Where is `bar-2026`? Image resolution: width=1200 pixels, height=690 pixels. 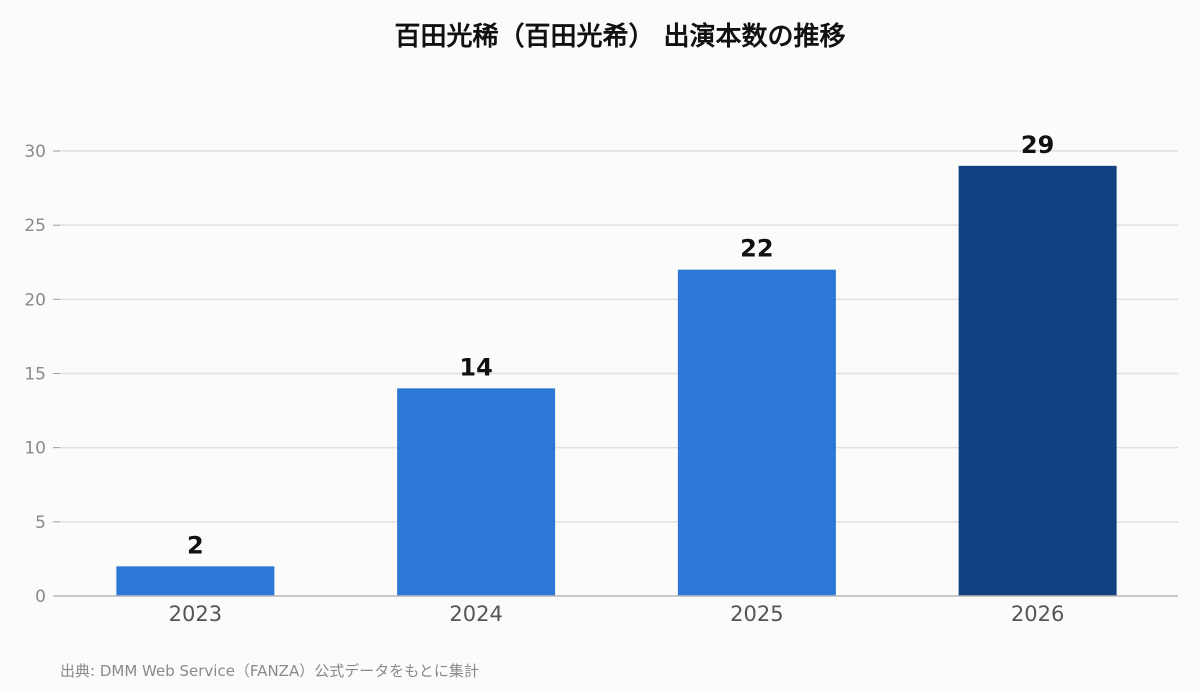 bar-2026 is located at coordinates (1037, 381).